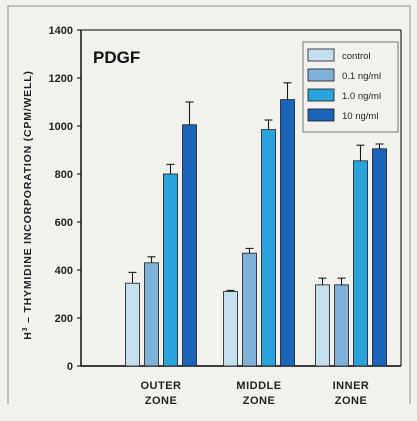 The width and height of the screenshot is (417, 421). I want to click on y-axis-label-main: H, so click(28, 335).